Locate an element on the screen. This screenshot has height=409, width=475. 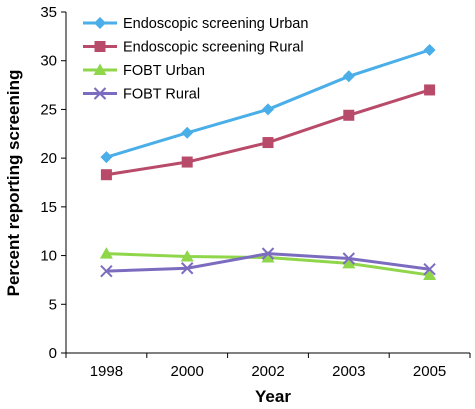
y-axis-ticks: 0 5 10 15 20 25 30 35 is located at coordinates (53, 183).